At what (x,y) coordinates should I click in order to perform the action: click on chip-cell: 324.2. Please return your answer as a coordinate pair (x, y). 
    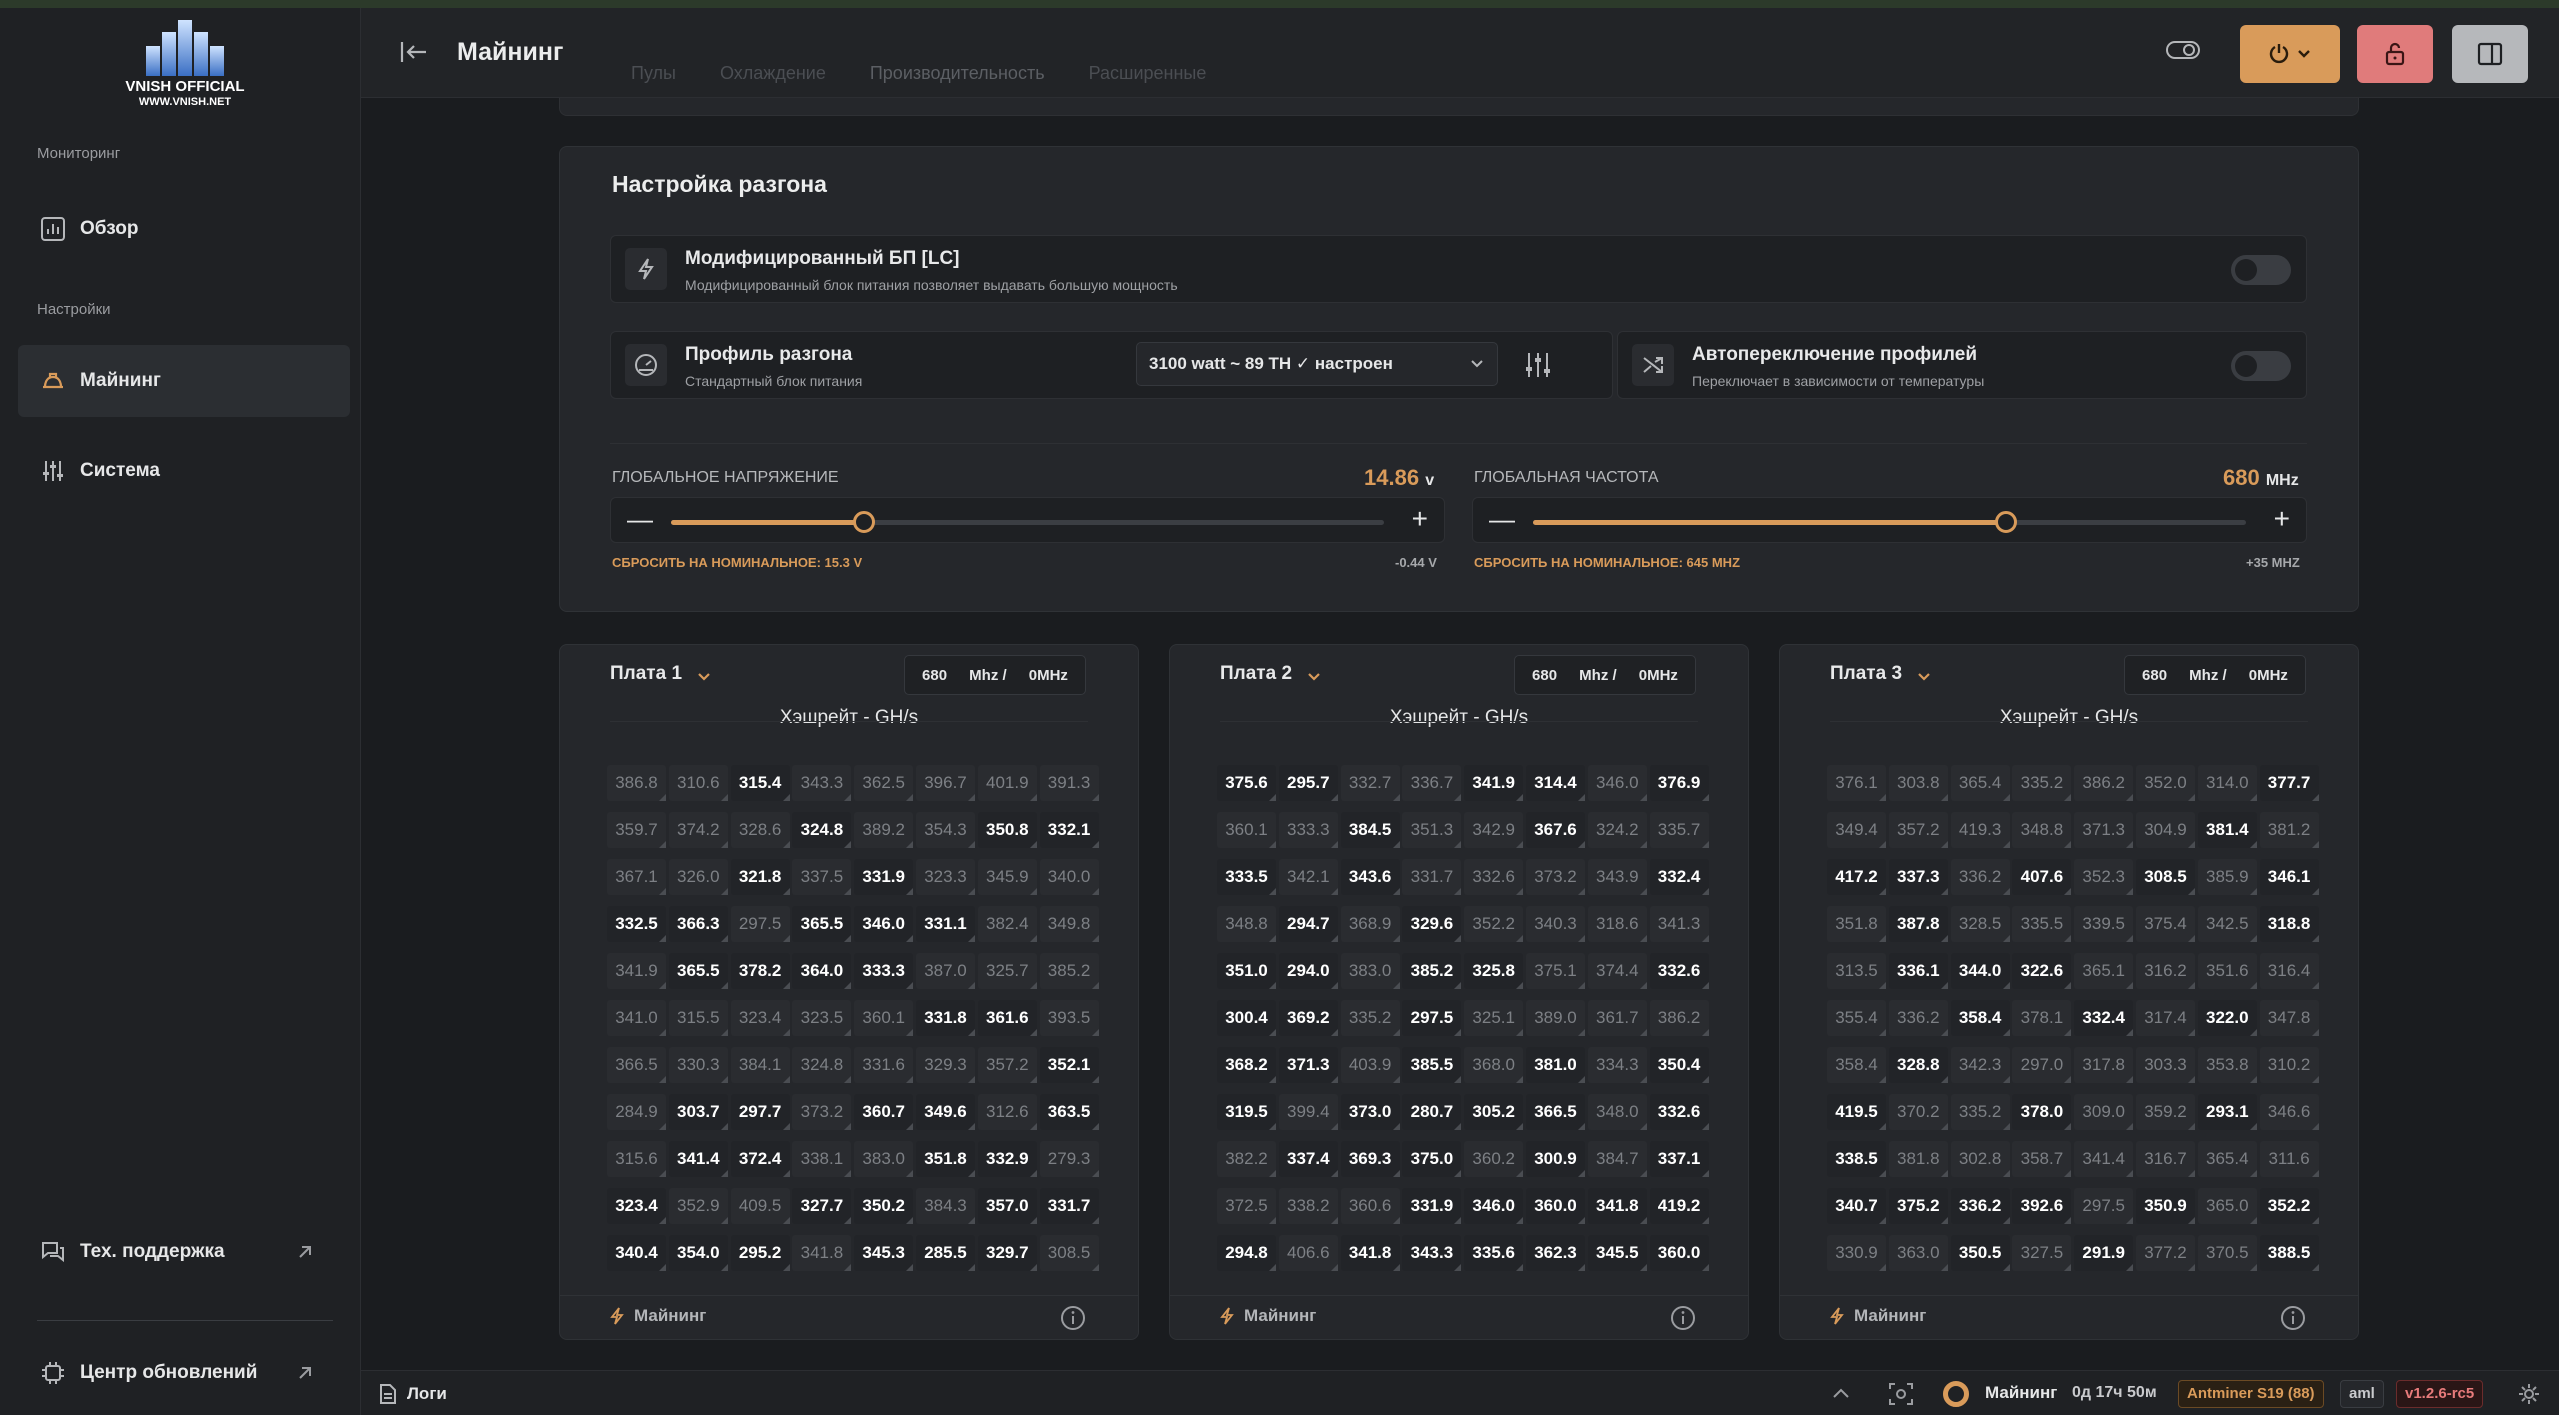
    Looking at the image, I should click on (1617, 830).